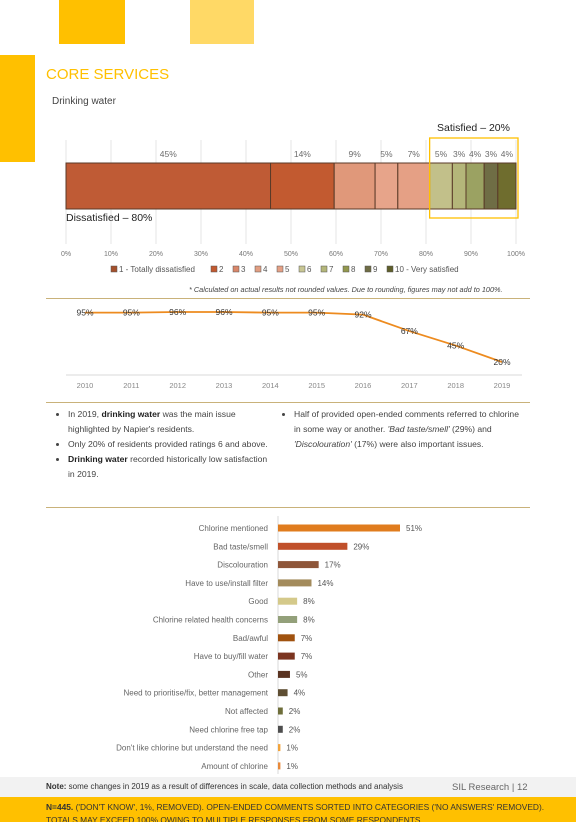 The height and width of the screenshot is (822, 576). Describe the element at coordinates (221, 269) in the screenshot. I see `legend-label: 2` at that location.